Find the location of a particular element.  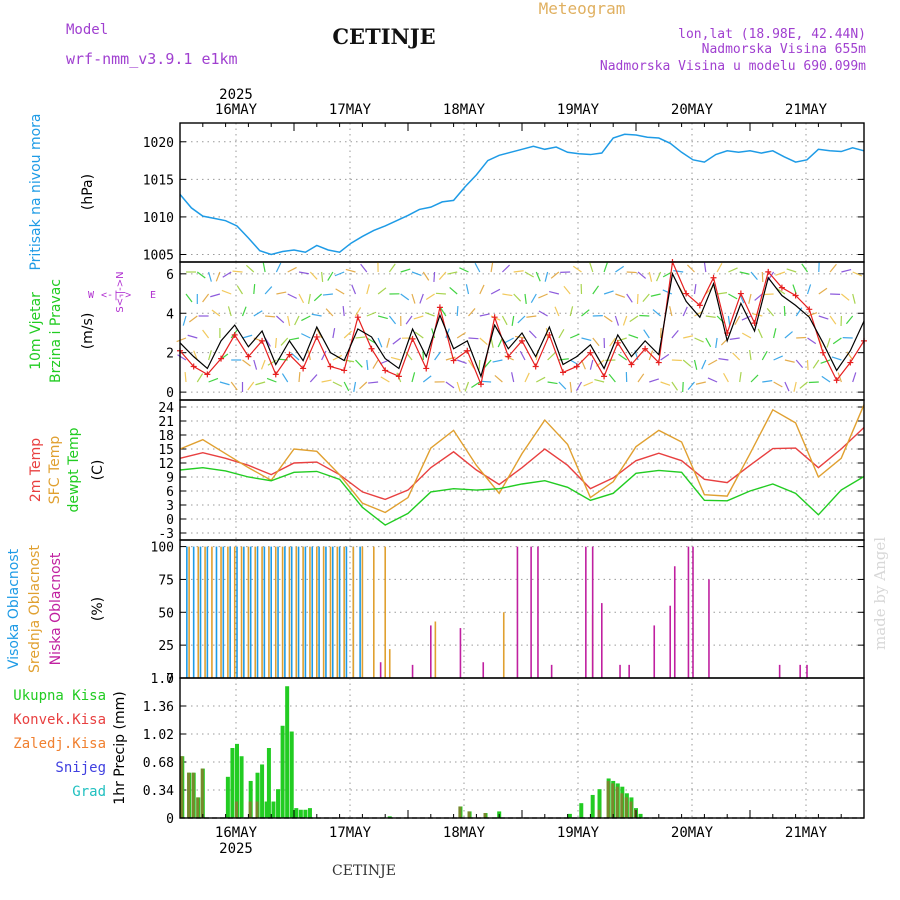

cloud-unit: (%) is located at coordinates (98, 609).